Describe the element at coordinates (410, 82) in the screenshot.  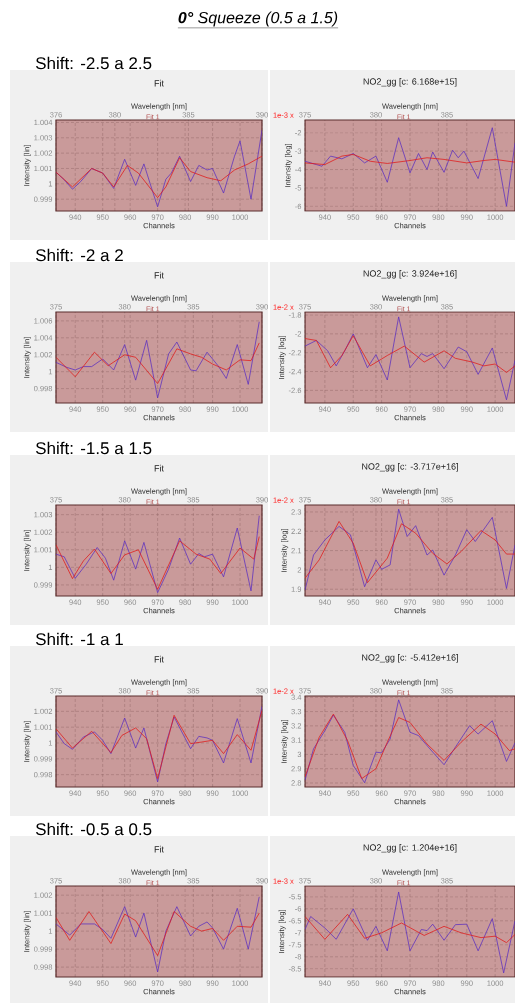
I see `chart-title: NO2_gg [c: 6.168e+15]` at that location.